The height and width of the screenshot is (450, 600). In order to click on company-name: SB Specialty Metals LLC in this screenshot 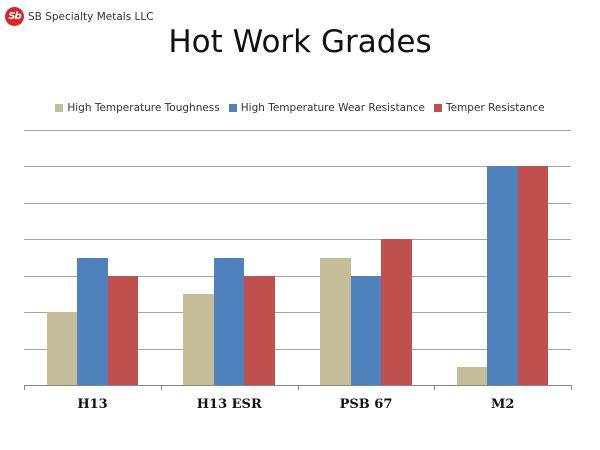, I will do `click(91, 16)`.